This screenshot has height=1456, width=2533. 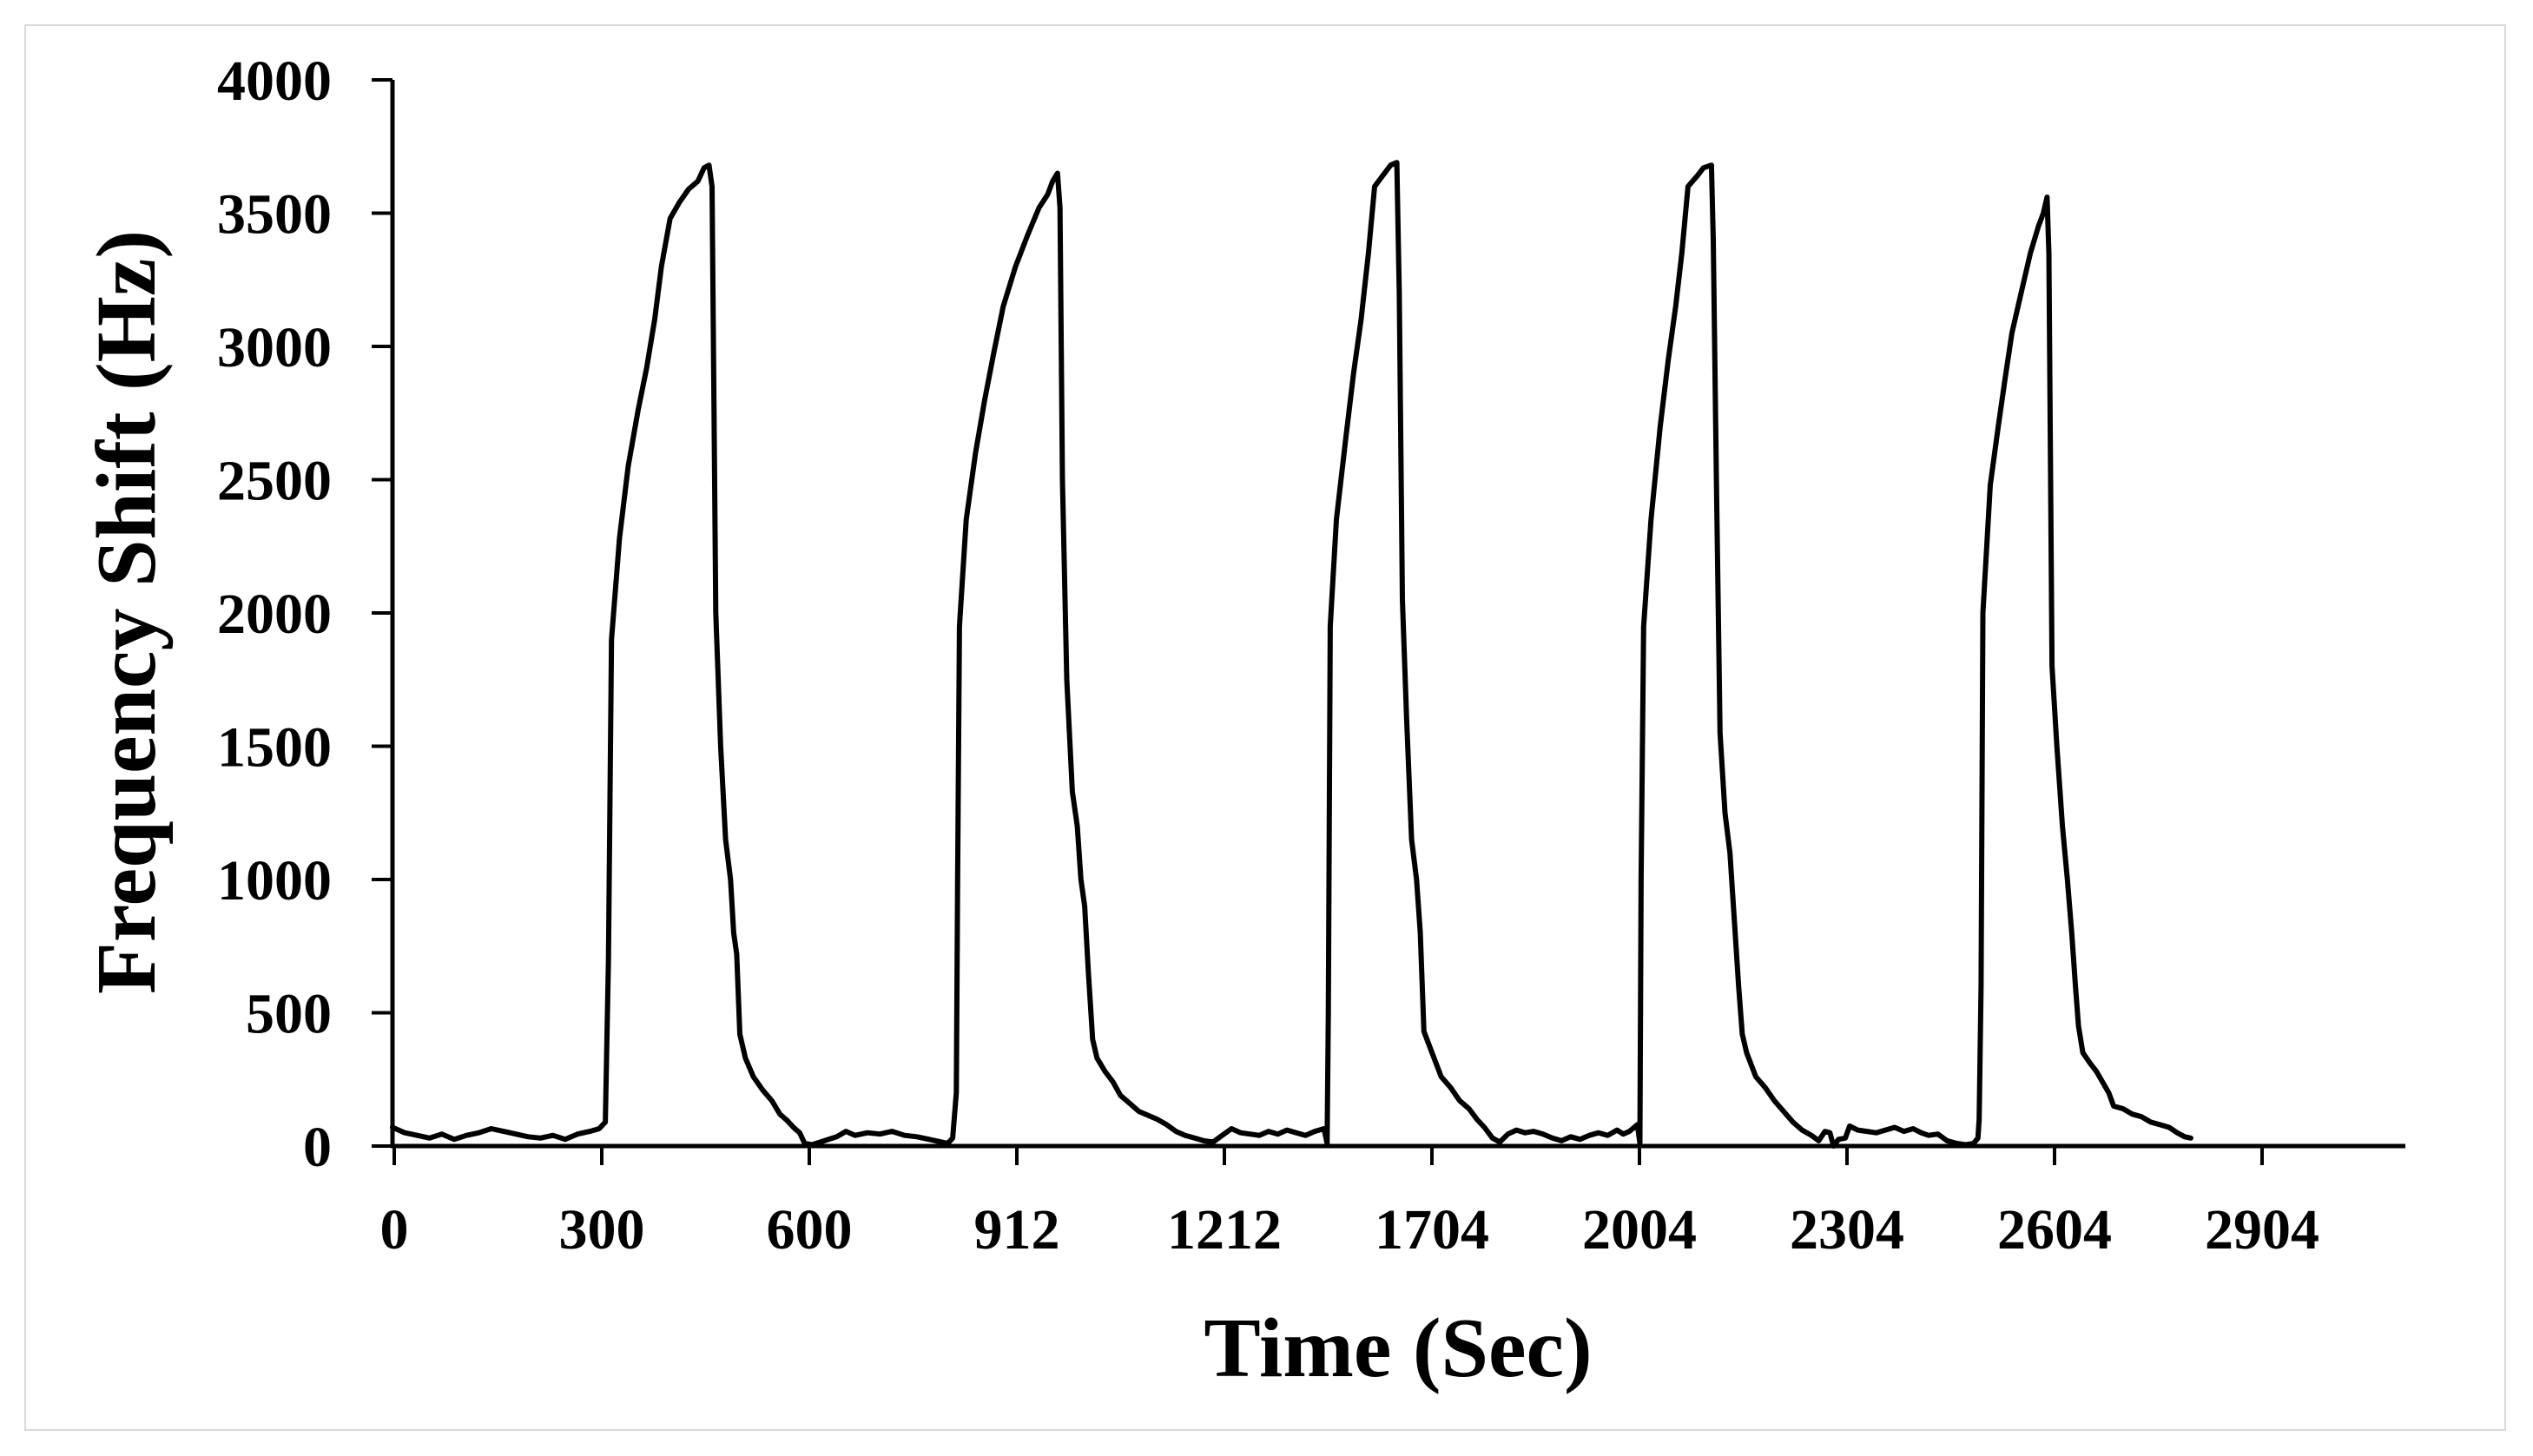 I want to click on x-tick-label: 2604, so click(x=2054, y=1230).